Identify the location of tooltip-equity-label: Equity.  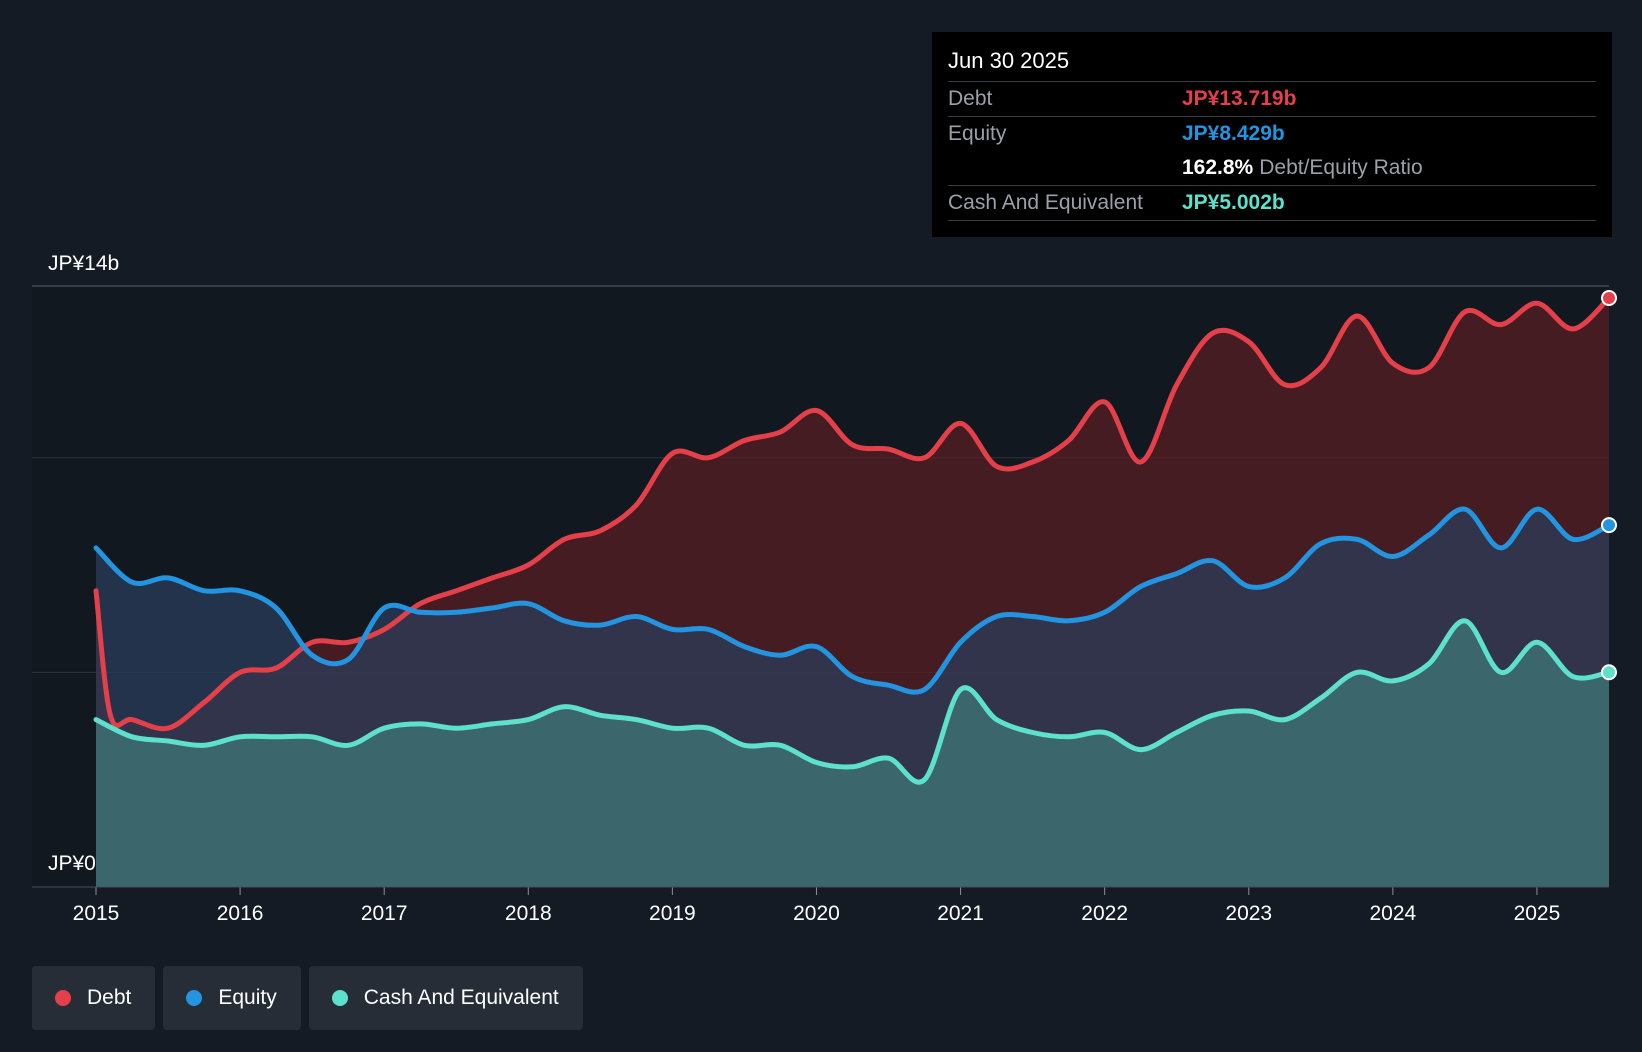
(977, 133).